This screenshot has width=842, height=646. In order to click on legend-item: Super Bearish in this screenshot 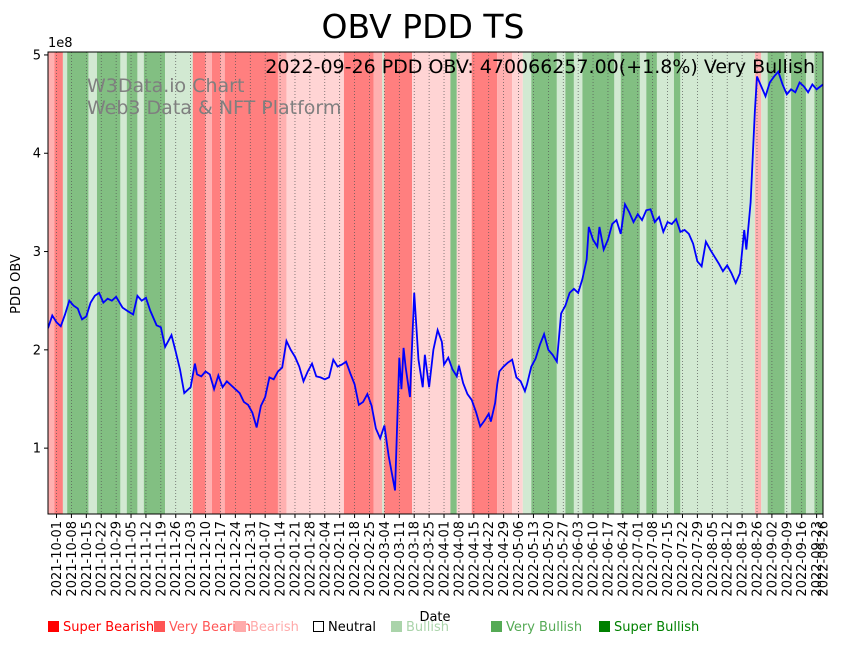, I will do `click(101, 627)`.